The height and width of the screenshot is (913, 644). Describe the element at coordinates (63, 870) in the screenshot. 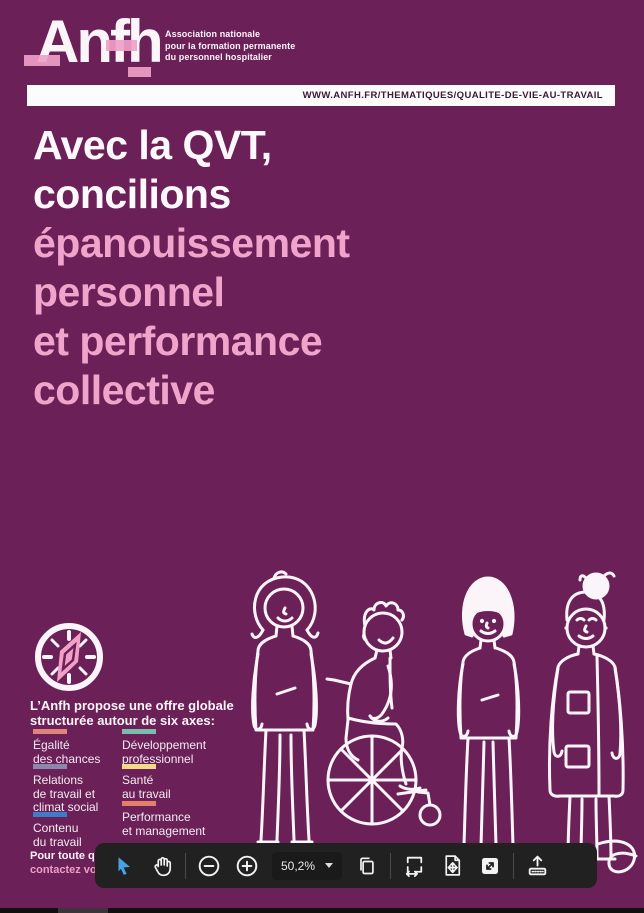

I see `footer-contact-link: contactez vo` at that location.